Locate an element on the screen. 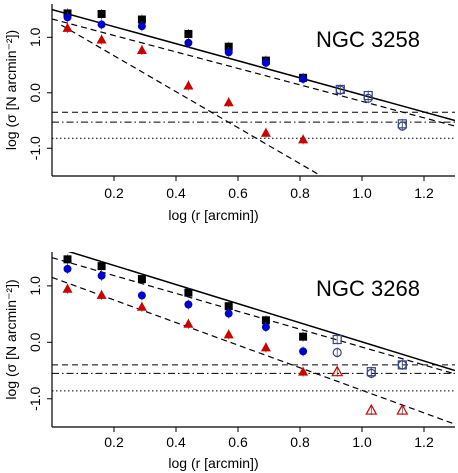  panel-title: NGC 3258 is located at coordinates (368, 39).